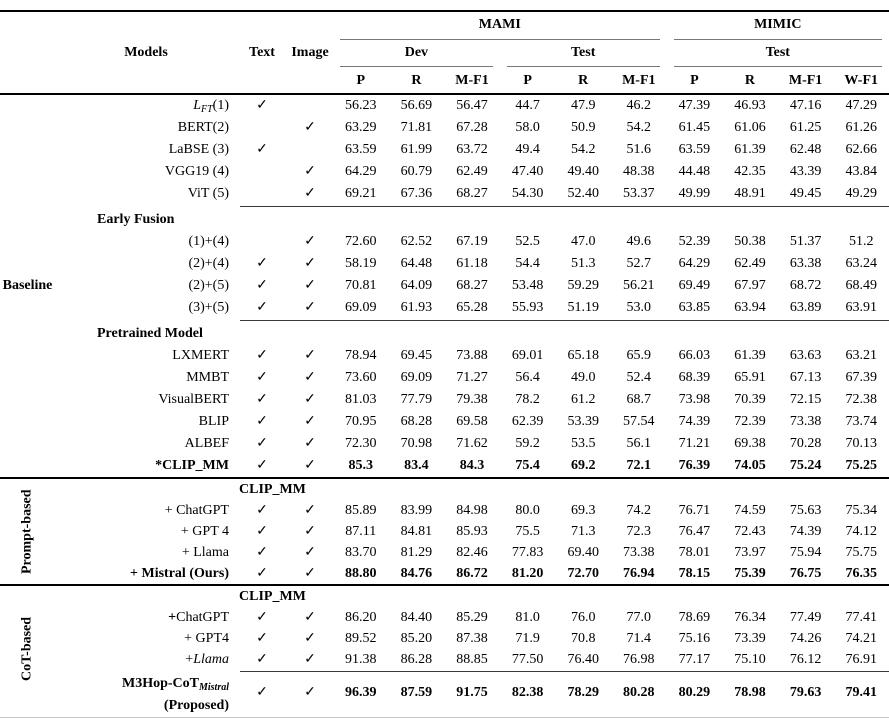 Image resolution: width=889 pixels, height=718 pixels. I want to click on value-cell: 75.75, so click(861, 552).